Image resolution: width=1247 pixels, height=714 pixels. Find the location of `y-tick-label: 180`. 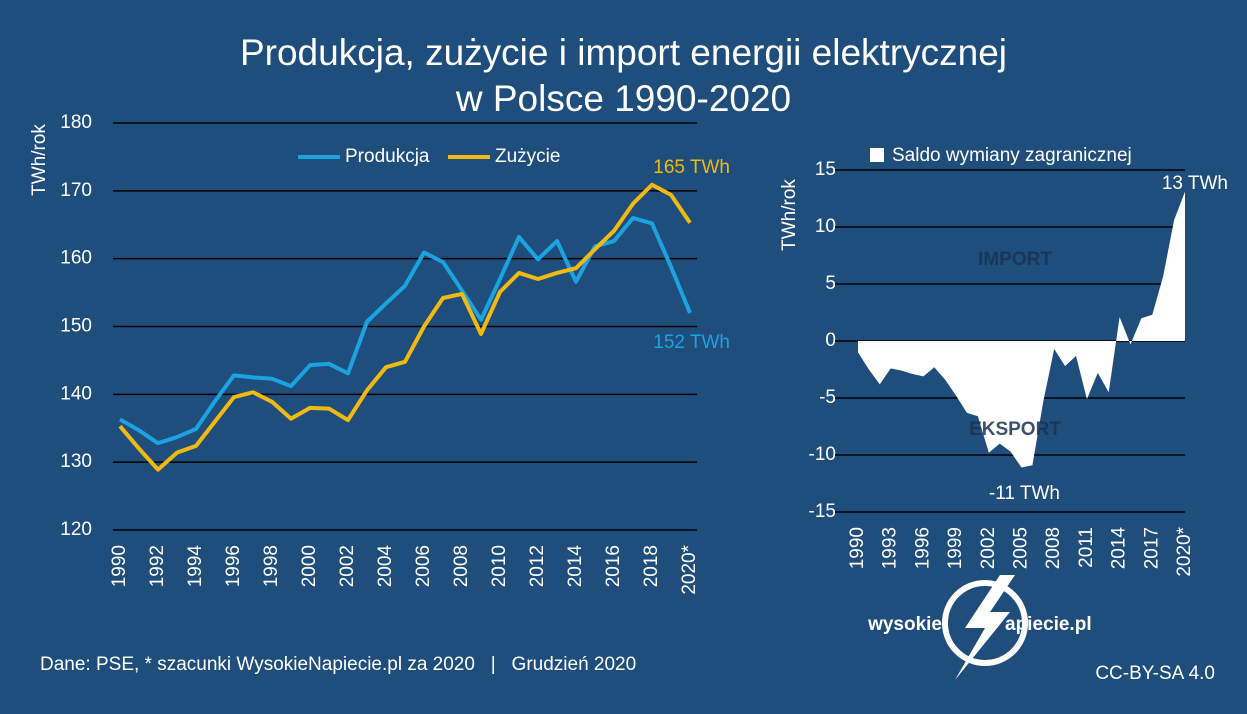

y-tick-label: 180 is located at coordinates (76, 122).